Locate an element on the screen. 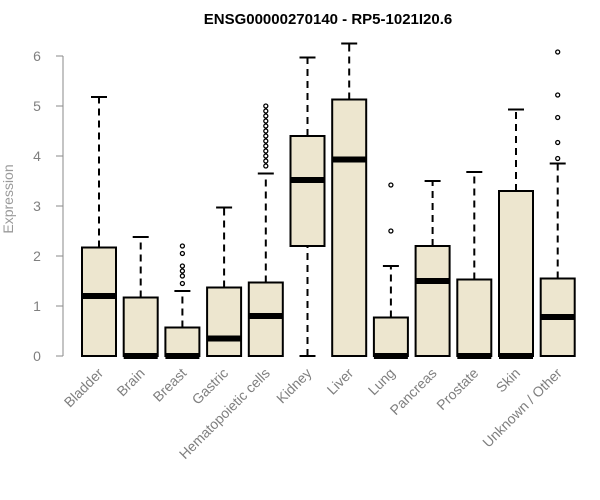 This screenshot has width=600, height=500. box-skin is located at coordinates (516, 233).